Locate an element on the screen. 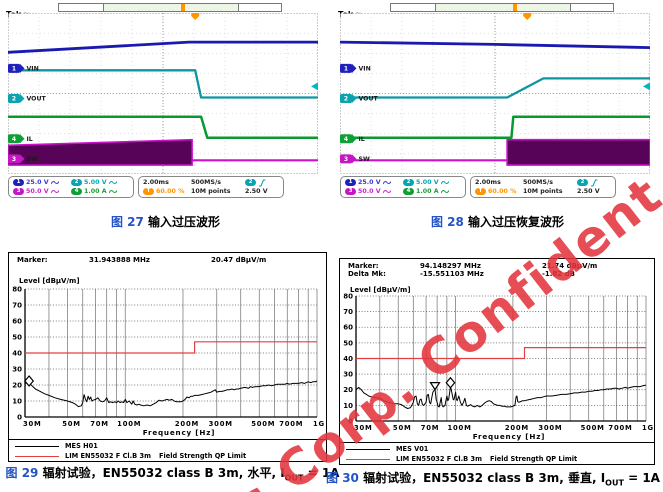 The height and width of the screenshot is (492, 663). figure-number: 图 27 is located at coordinates (127, 222).